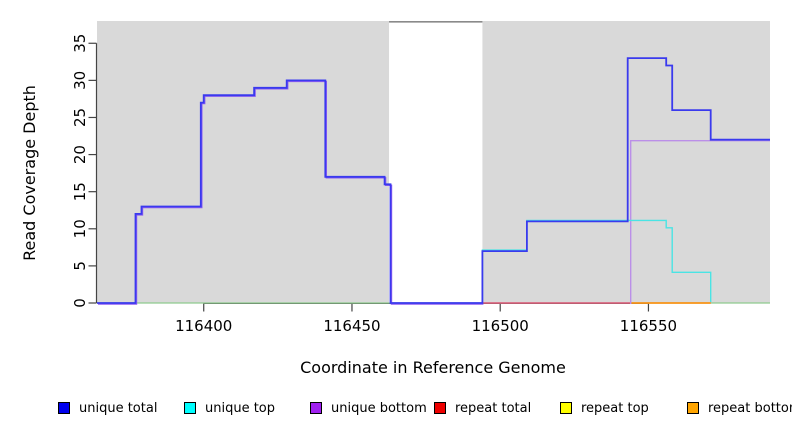  Describe the element at coordinates (500, 326) in the screenshot. I see `x-tick-label: 116500` at that location.